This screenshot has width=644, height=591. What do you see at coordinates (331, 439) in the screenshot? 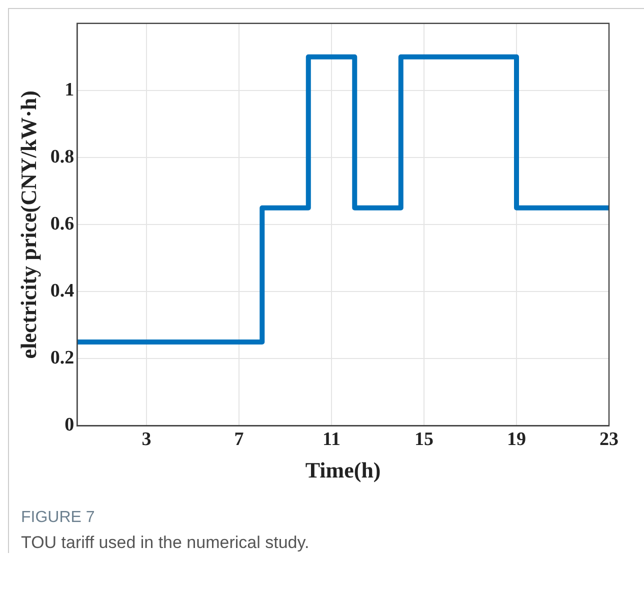
I see `x-tick-label: 11` at bounding box center [331, 439].